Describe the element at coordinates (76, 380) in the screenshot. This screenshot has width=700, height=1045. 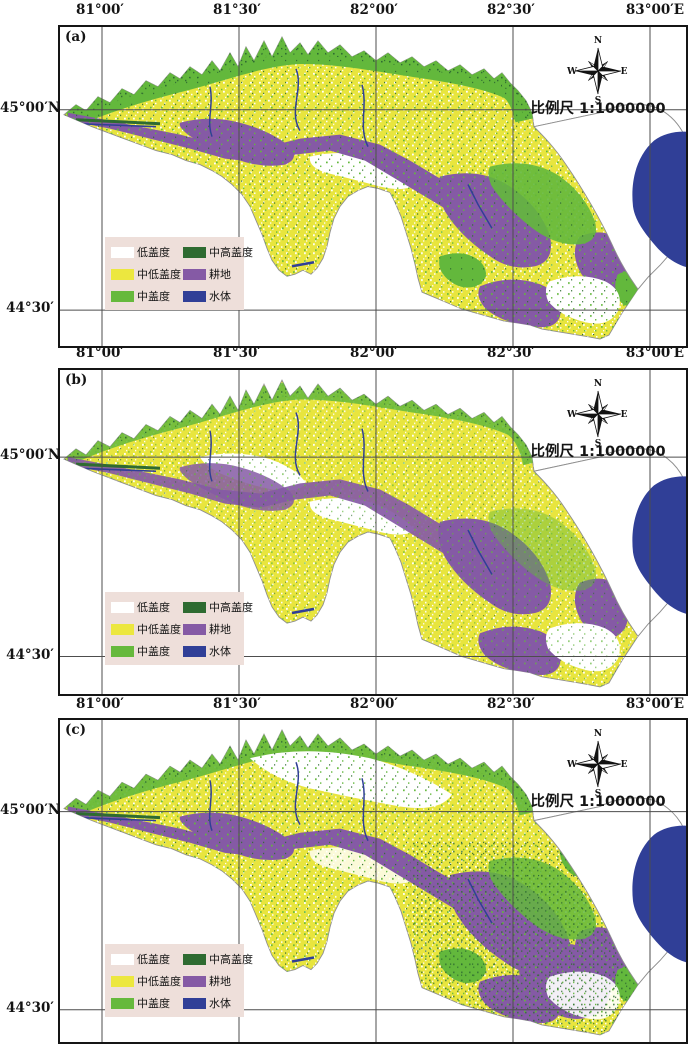
I see `panel-b-letter: (b)` at that location.